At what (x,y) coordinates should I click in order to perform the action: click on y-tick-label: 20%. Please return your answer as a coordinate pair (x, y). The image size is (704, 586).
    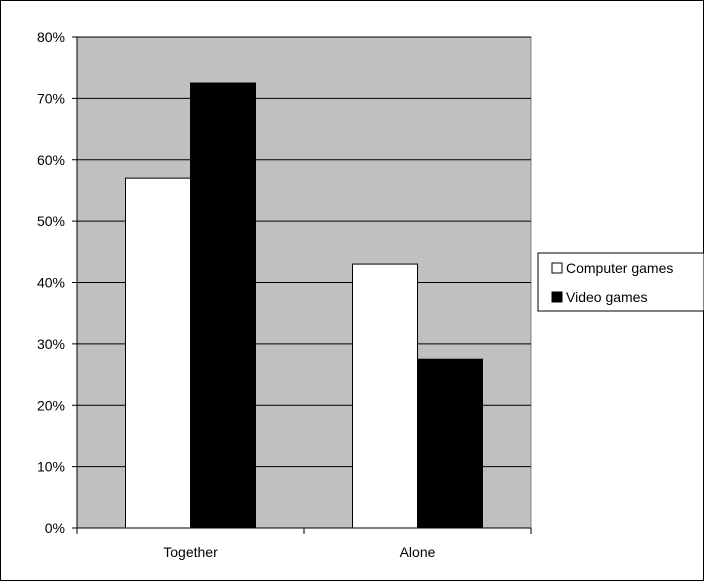
    Looking at the image, I should click on (51, 405).